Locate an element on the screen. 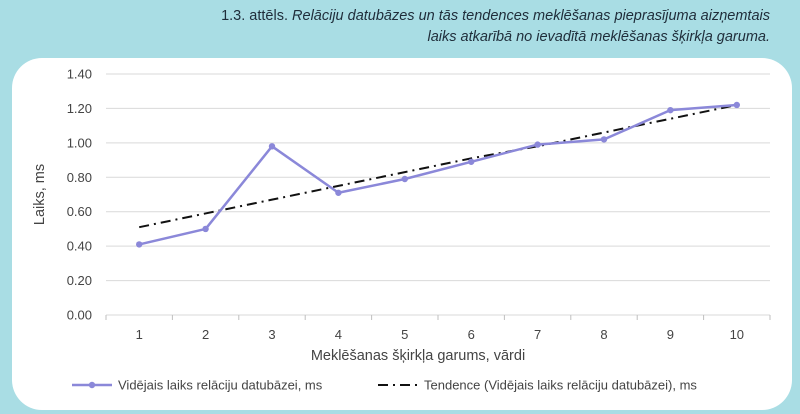 This screenshot has width=800, height=414. y-tick-label: 0.20 is located at coordinates (79, 280).